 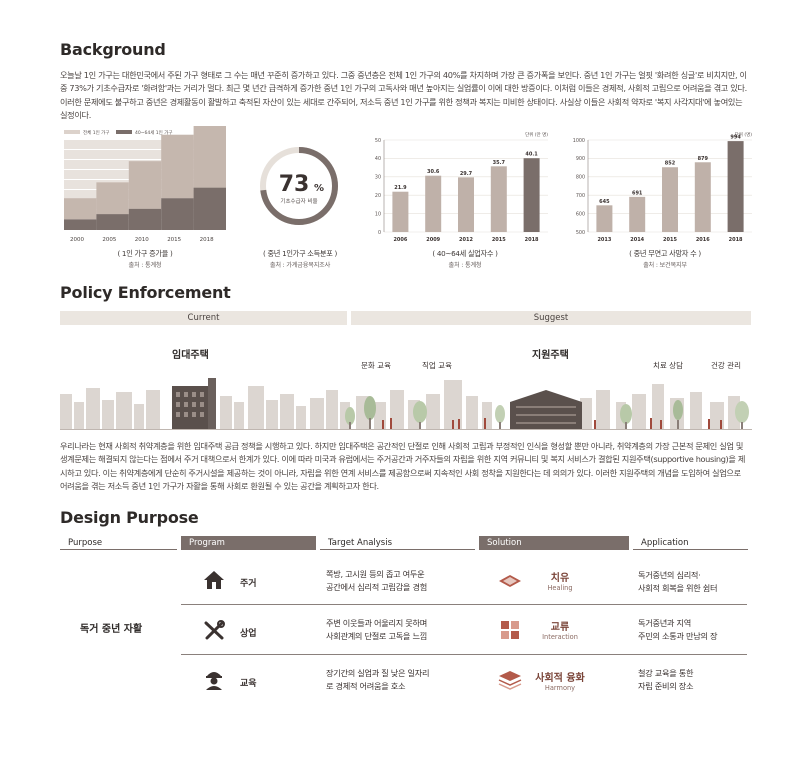 I want to click on stacked-xtick: 2015, so click(x=174, y=240).